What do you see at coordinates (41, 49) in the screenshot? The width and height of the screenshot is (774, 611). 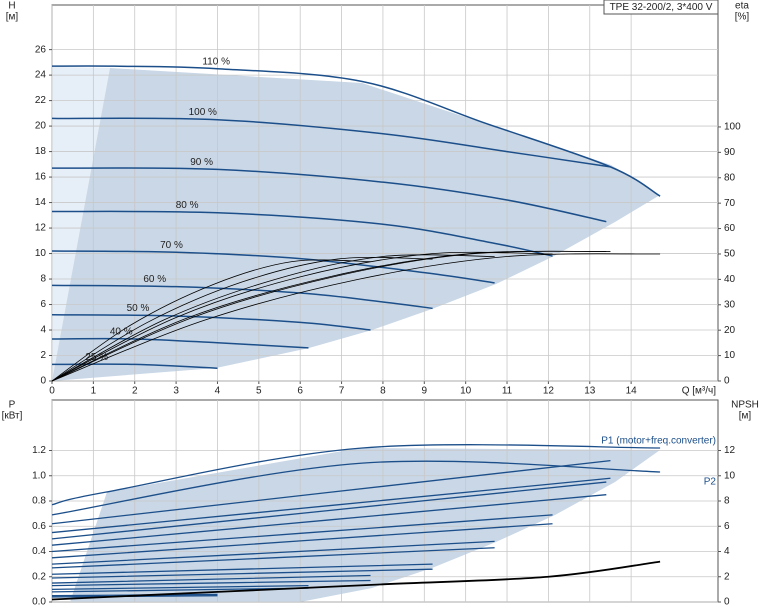 I see `y-tick-label: 26` at bounding box center [41, 49].